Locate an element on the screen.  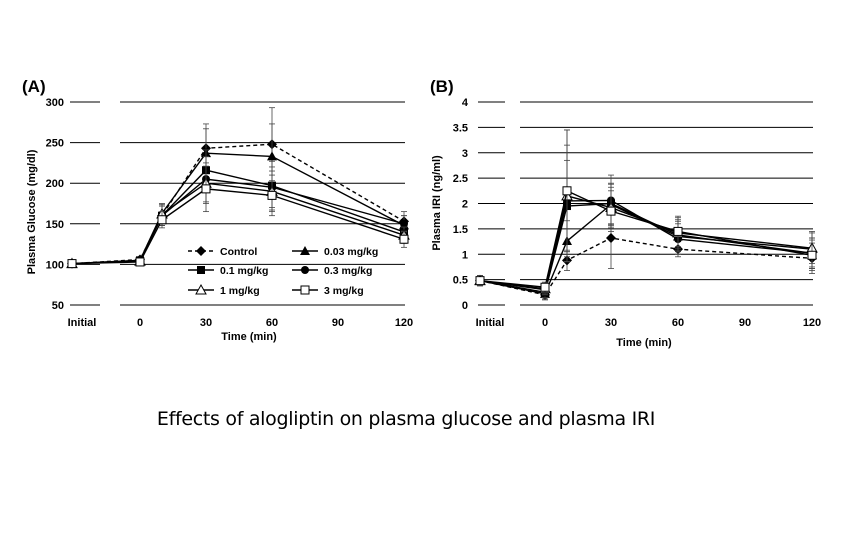
series-1-mg-kg is located at coordinates (646, 212).